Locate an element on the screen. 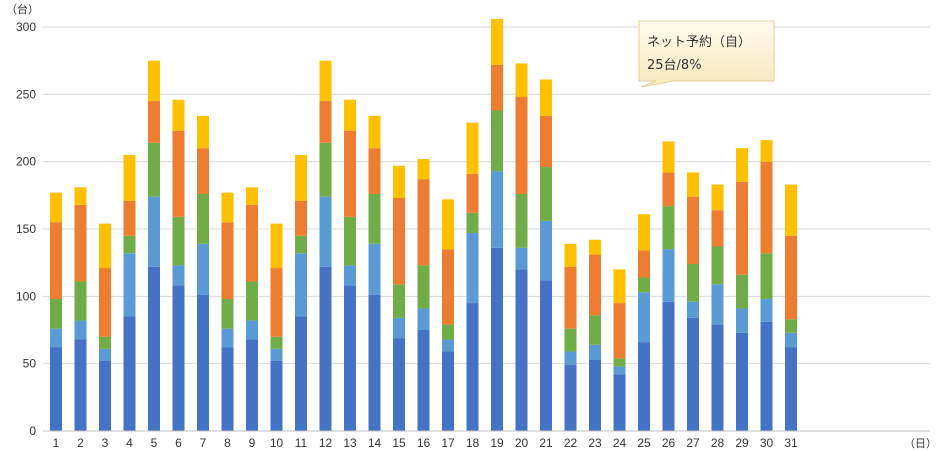 The width and height of the screenshot is (939, 451). y-axis: 0 50 100 150 200 250 300 is located at coordinates (26, 229).